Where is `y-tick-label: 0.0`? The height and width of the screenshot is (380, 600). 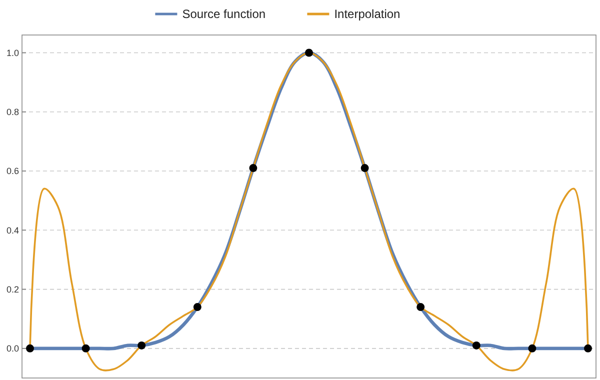
y-tick-label: 0.0 is located at coordinates (12, 349).